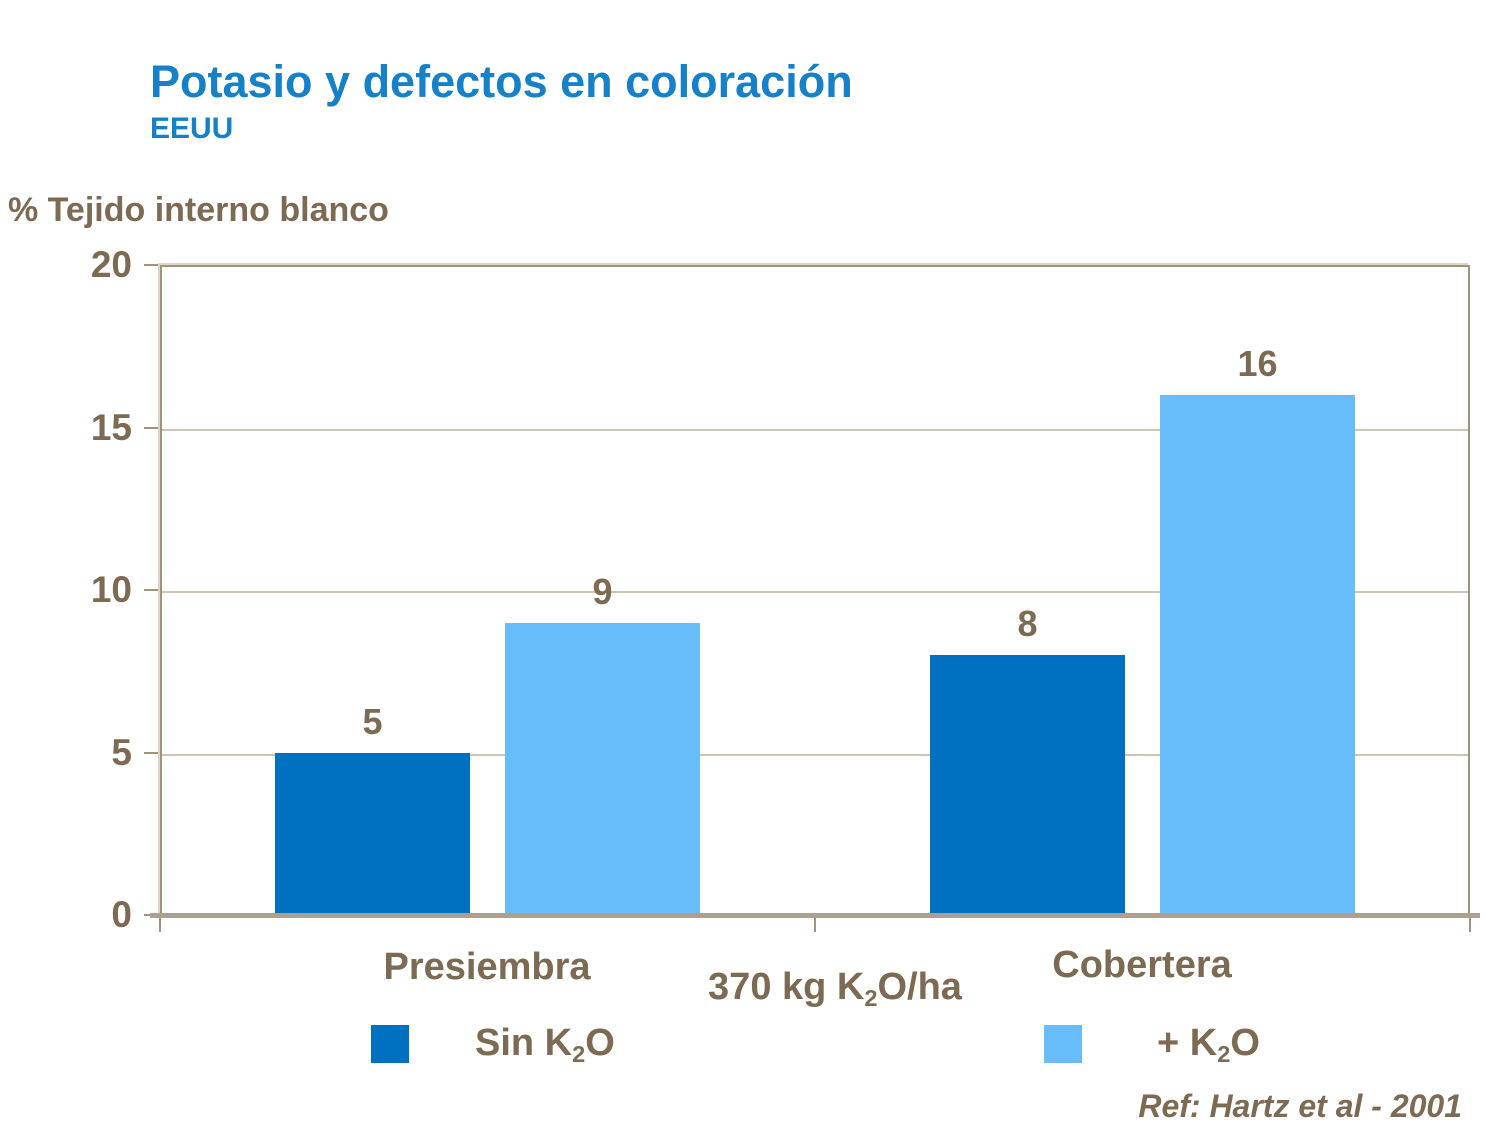 The width and height of the screenshot is (1500, 1125). I want to click on legend-label-sin-k2o: Sin K2O, so click(545, 1044).